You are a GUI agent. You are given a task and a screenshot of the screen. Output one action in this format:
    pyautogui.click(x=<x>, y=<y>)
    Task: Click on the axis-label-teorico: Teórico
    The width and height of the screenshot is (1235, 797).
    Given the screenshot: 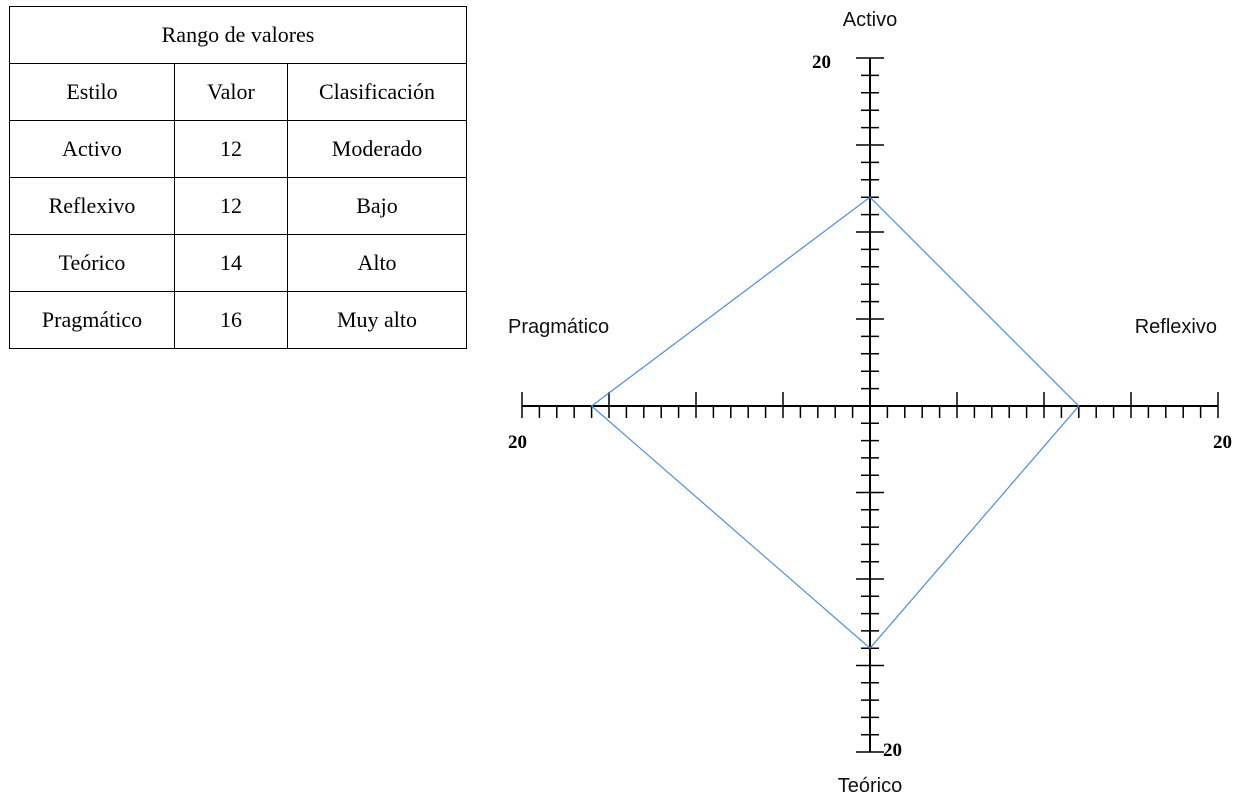 What is the action you would take?
    pyautogui.click(x=870, y=786)
    